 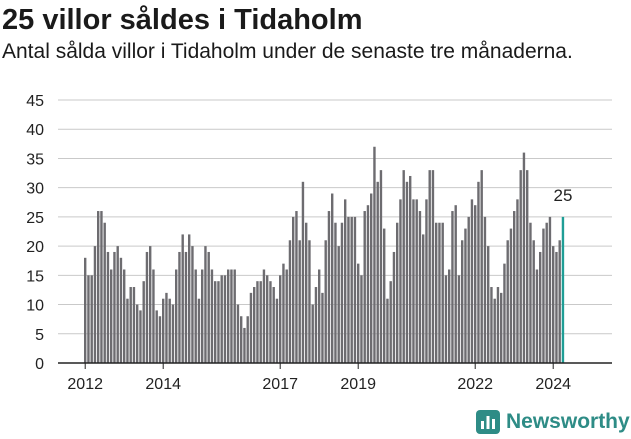 I want to click on y-tick-label: 30, so click(x=35, y=189).